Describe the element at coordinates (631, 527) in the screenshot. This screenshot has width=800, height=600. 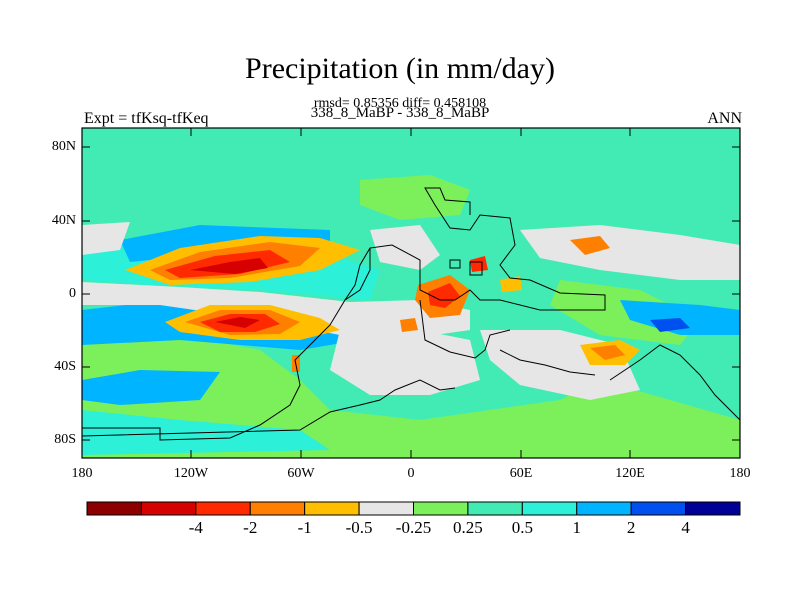
I see `colorbar-label: 2` at that location.